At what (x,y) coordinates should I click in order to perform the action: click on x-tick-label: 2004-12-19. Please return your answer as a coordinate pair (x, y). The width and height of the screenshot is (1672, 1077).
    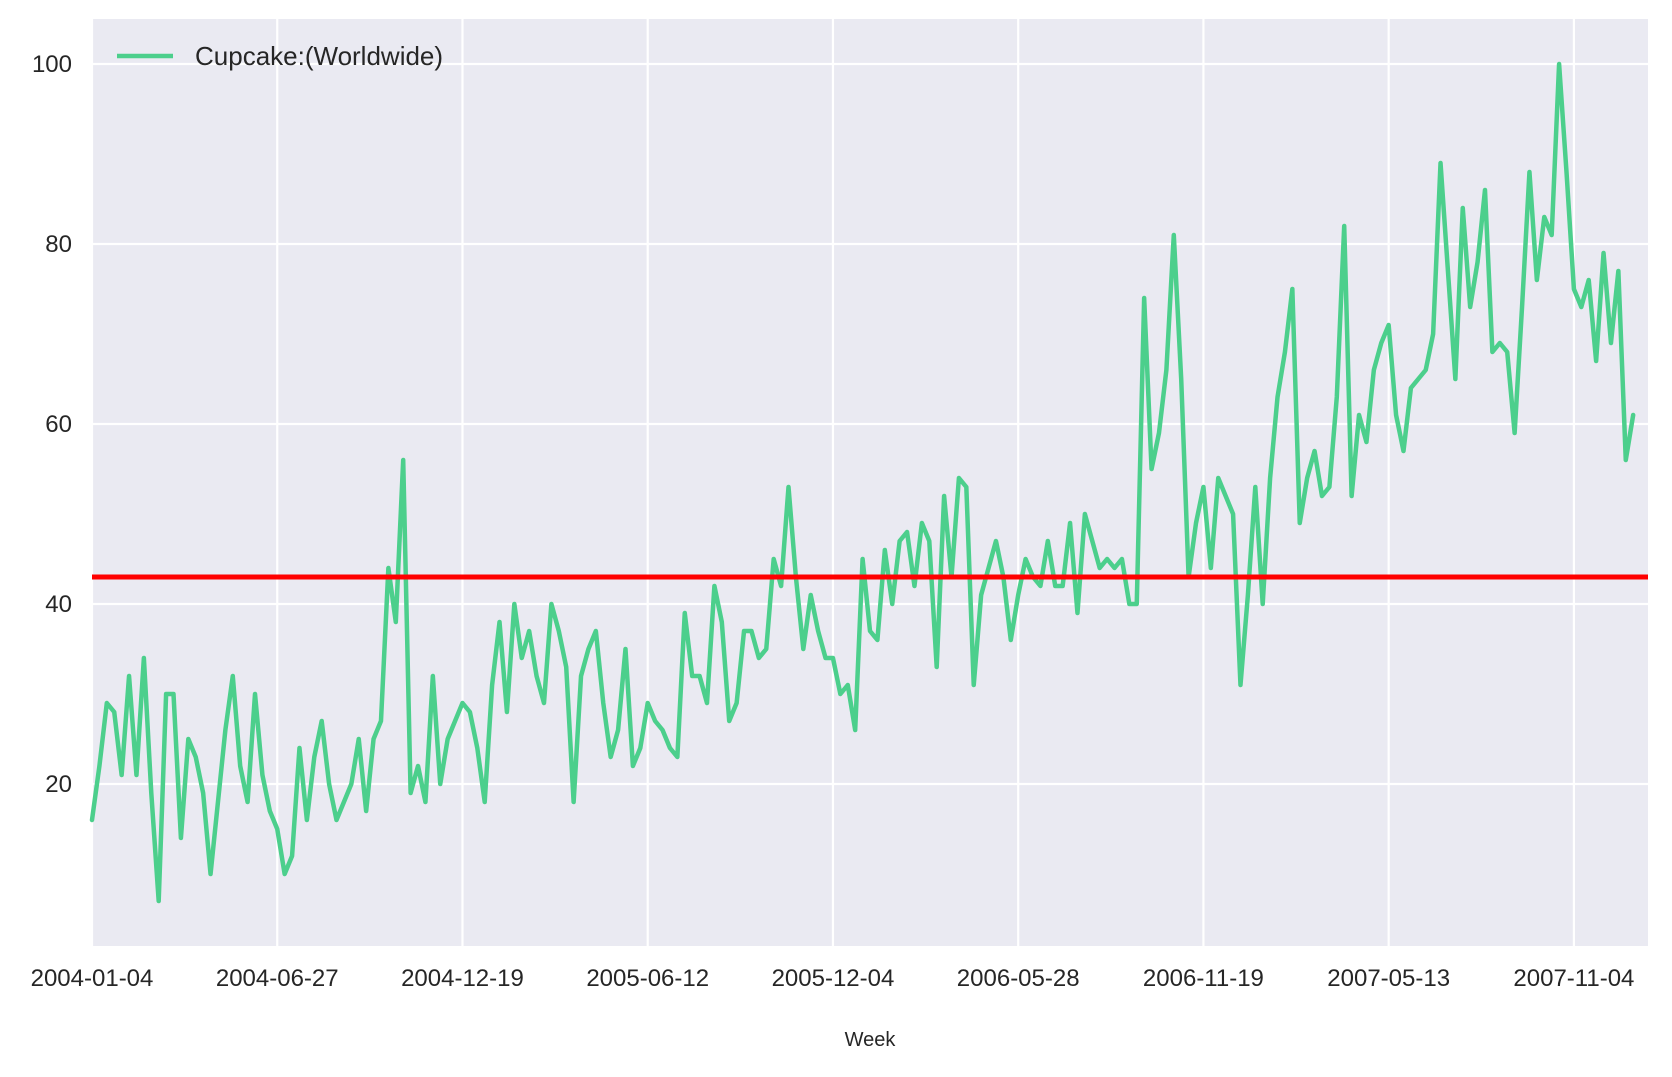
    Looking at the image, I should click on (462, 978).